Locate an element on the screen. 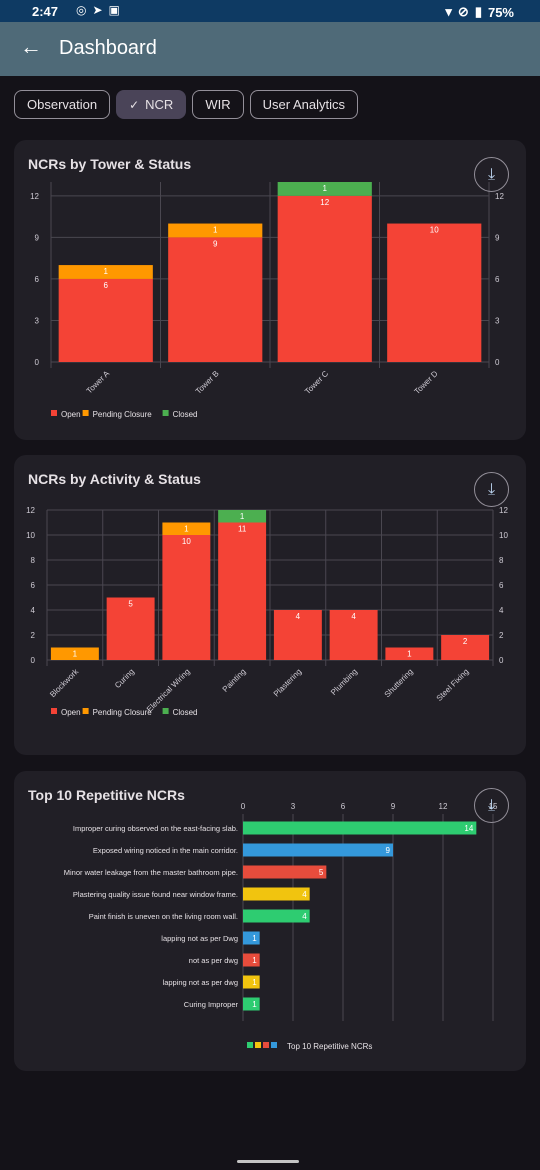  x-tick-label: Electrical Wiring is located at coordinates (168, 690).